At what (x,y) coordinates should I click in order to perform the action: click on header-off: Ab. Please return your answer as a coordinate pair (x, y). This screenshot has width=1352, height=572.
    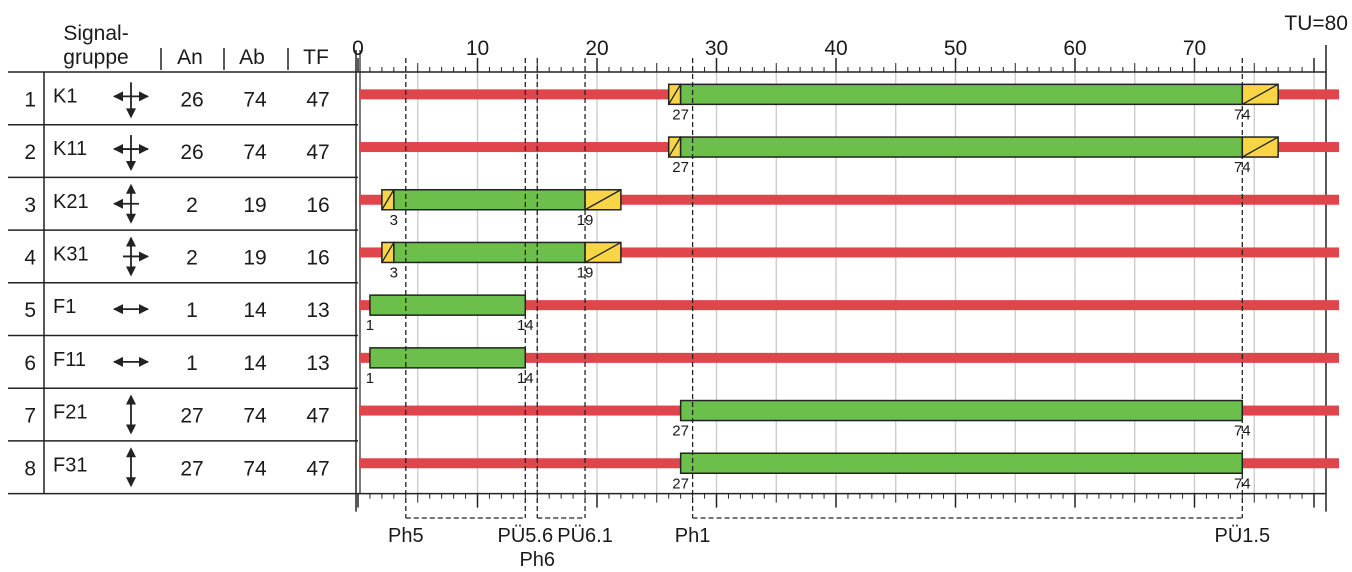
    Looking at the image, I should click on (252, 57).